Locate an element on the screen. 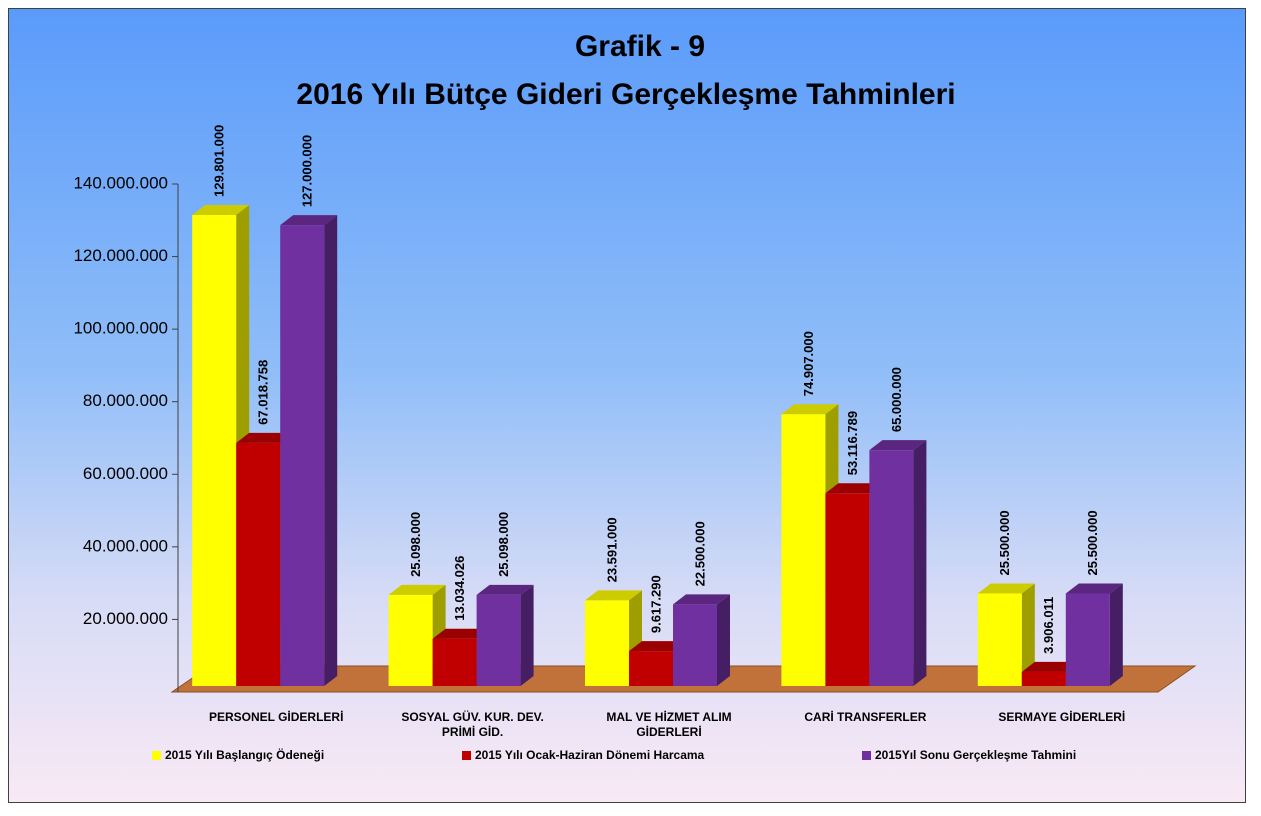 The image size is (1261, 816). x-tick-label: SOSYAL GÜV. KUR. DEV. PRİMİ GİD. is located at coordinates (472, 724).